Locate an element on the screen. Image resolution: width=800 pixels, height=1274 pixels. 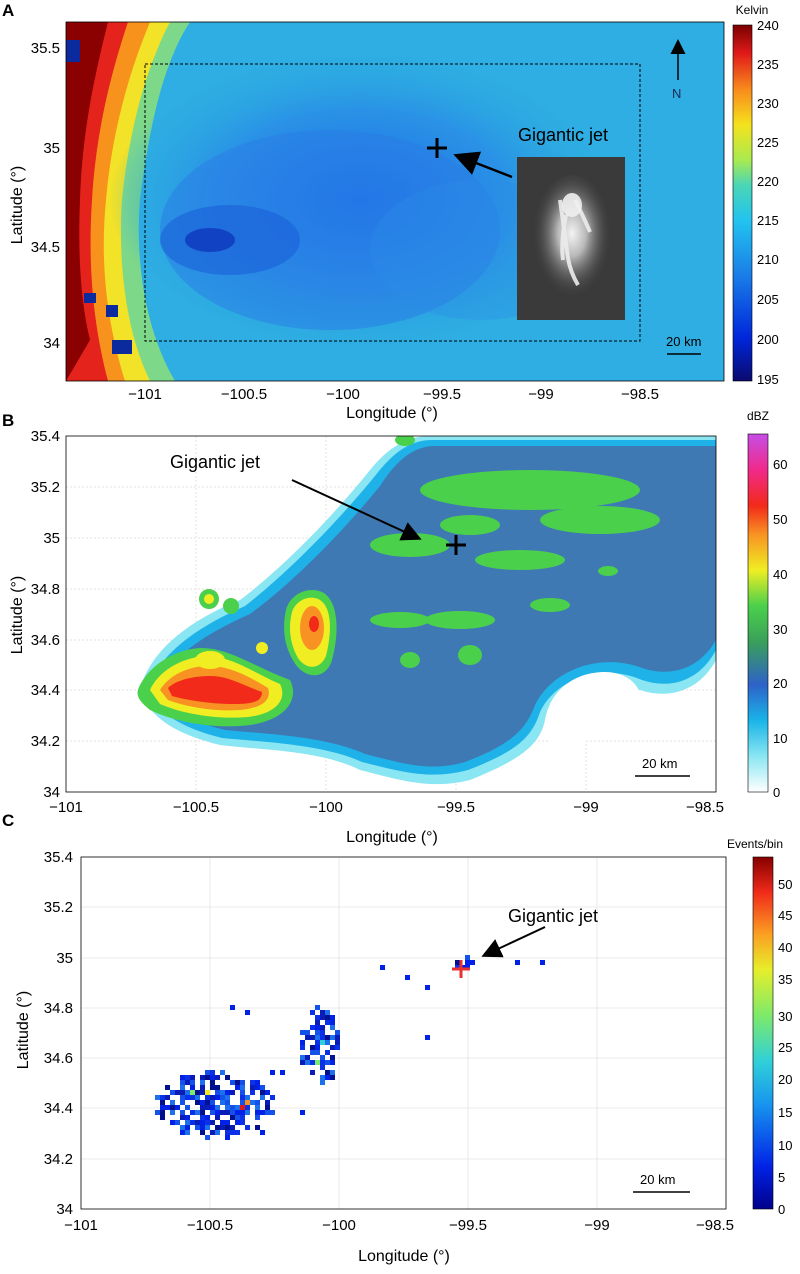
x-tick-a-3: −99.5 is located at coordinates (442, 394).